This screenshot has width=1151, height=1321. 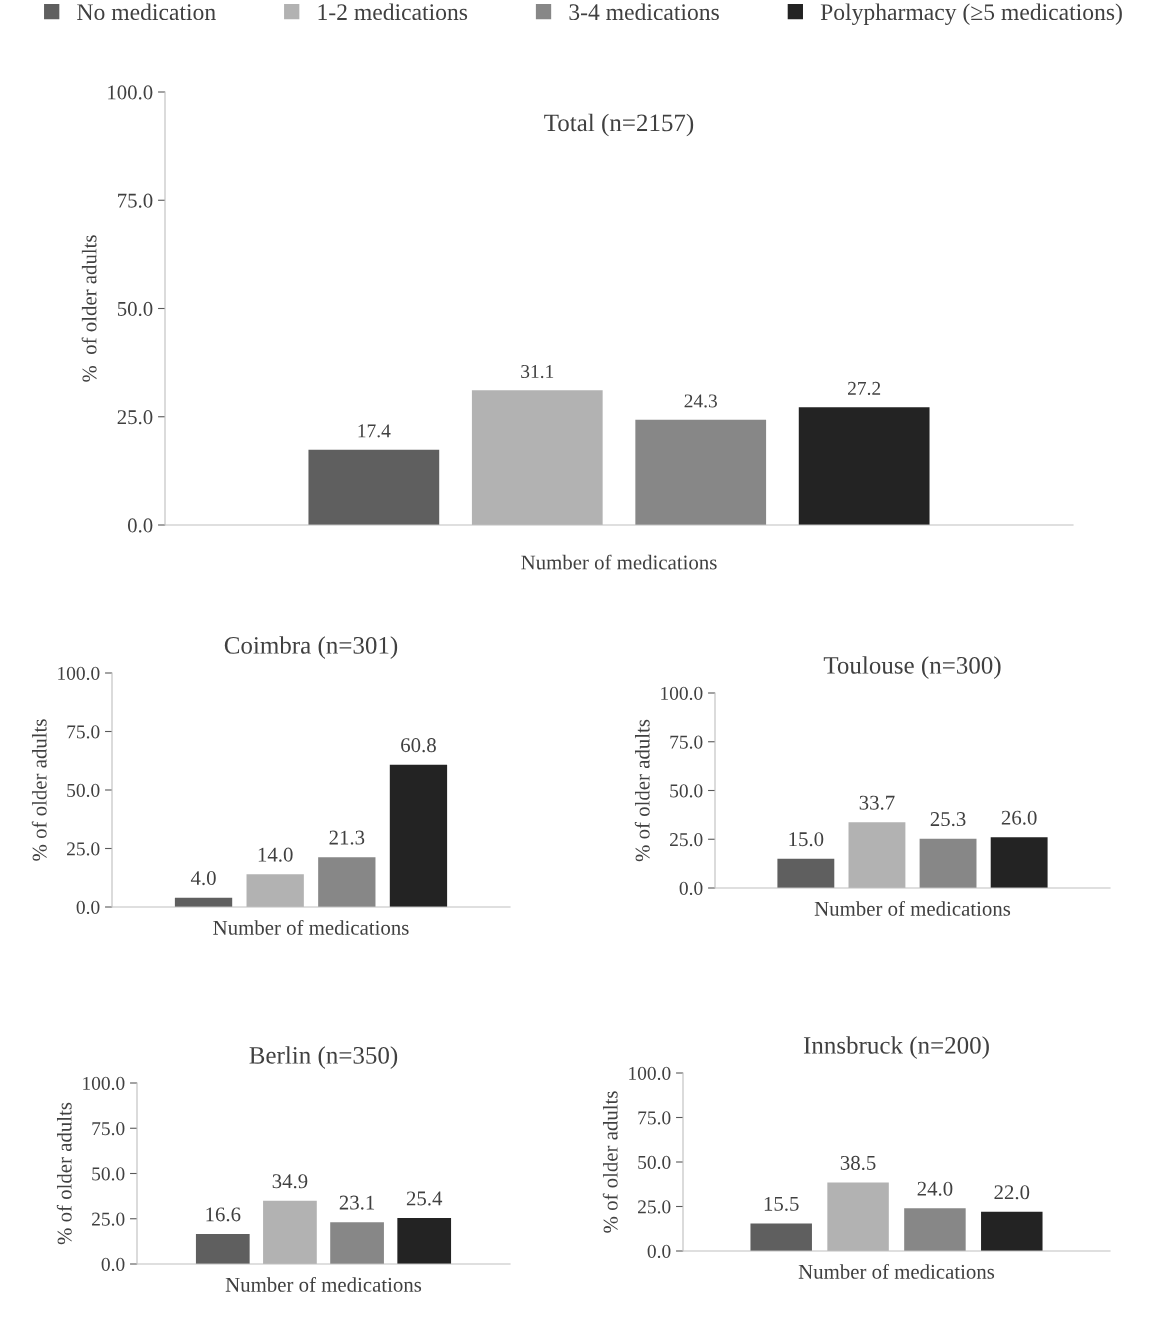 What do you see at coordinates (223, 1214) in the screenshot?
I see `data-label: 16.6` at bounding box center [223, 1214].